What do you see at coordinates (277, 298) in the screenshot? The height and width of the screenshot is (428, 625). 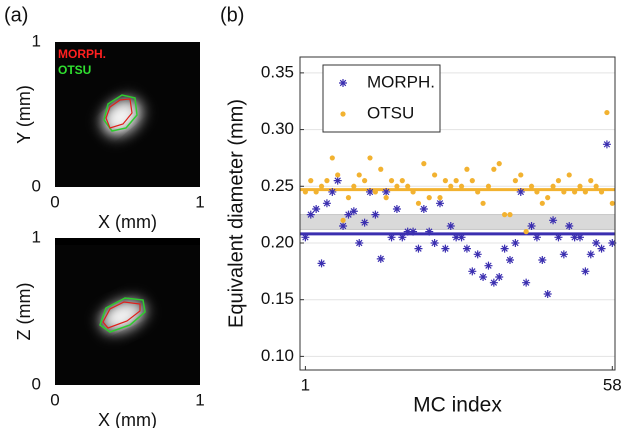 I see `y-tick-label: 0.15` at bounding box center [277, 298].